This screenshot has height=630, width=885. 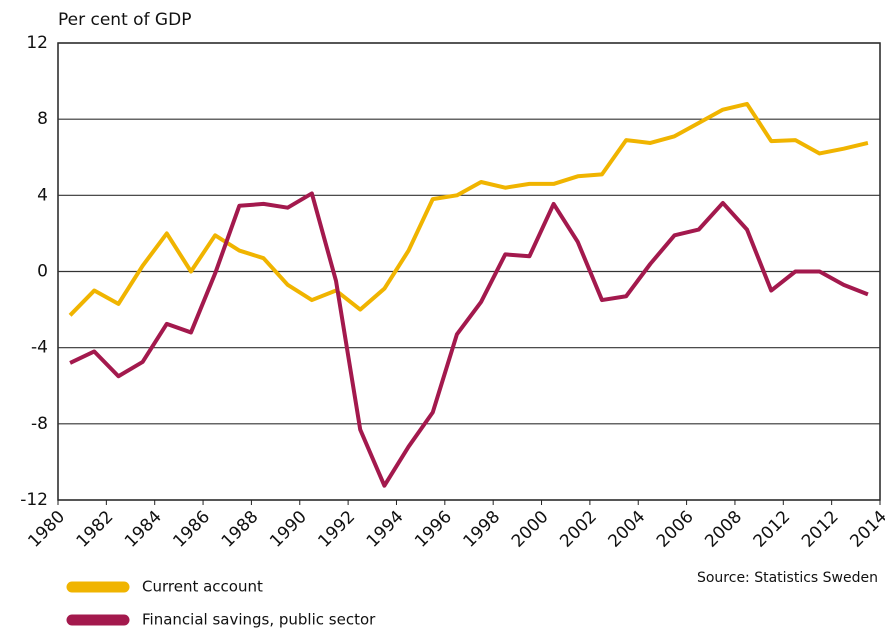 I want to click on y-tick-label: -12, so click(x=34, y=500).